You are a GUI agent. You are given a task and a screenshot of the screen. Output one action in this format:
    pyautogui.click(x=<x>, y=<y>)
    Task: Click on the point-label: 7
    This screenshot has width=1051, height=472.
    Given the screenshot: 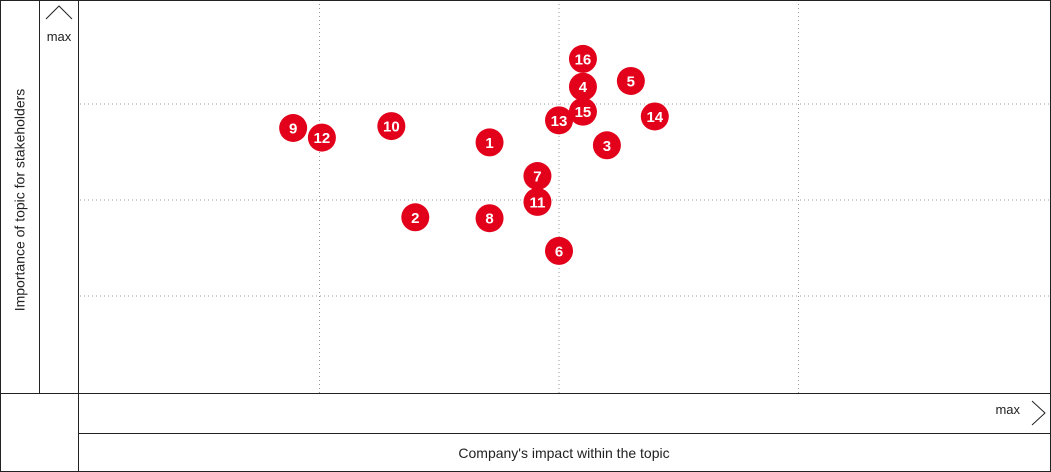 What is the action you would take?
    pyautogui.click(x=537, y=177)
    